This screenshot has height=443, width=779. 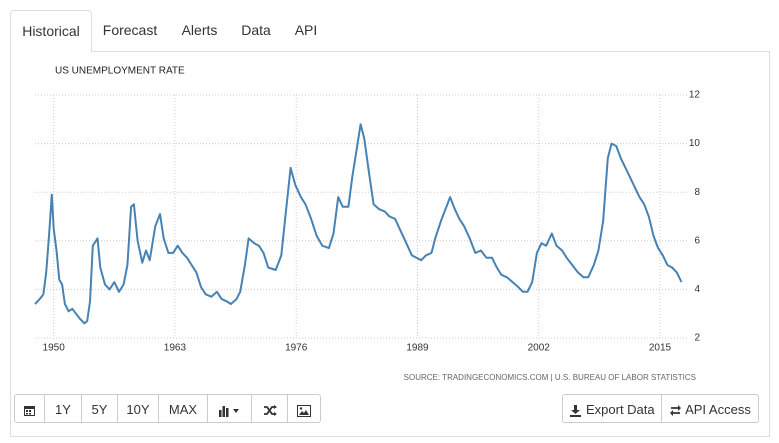 I want to click on chart-title: US UNEMPLOYMENT RATE, so click(x=120, y=71).